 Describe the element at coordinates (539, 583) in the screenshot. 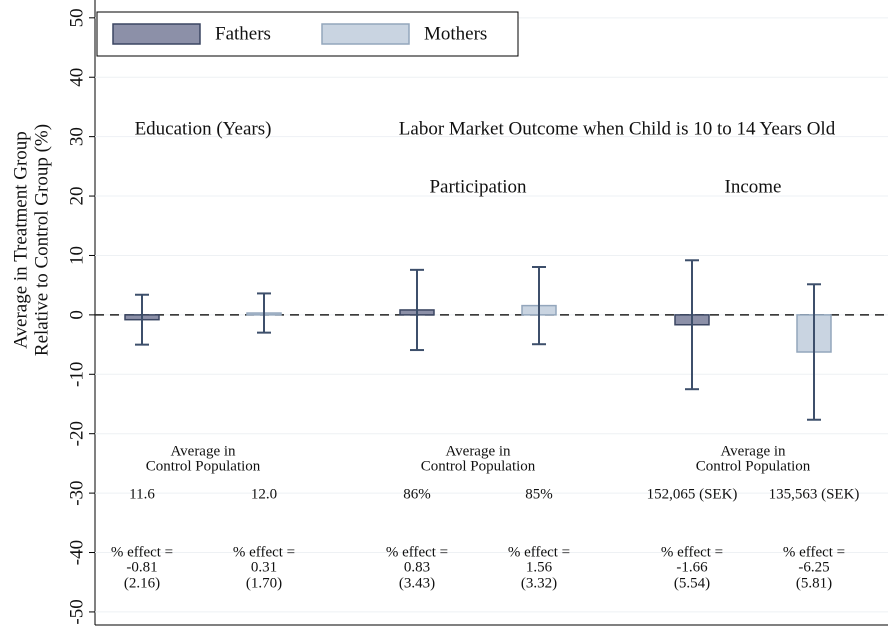

I see `effect-se: (3.32)` at that location.